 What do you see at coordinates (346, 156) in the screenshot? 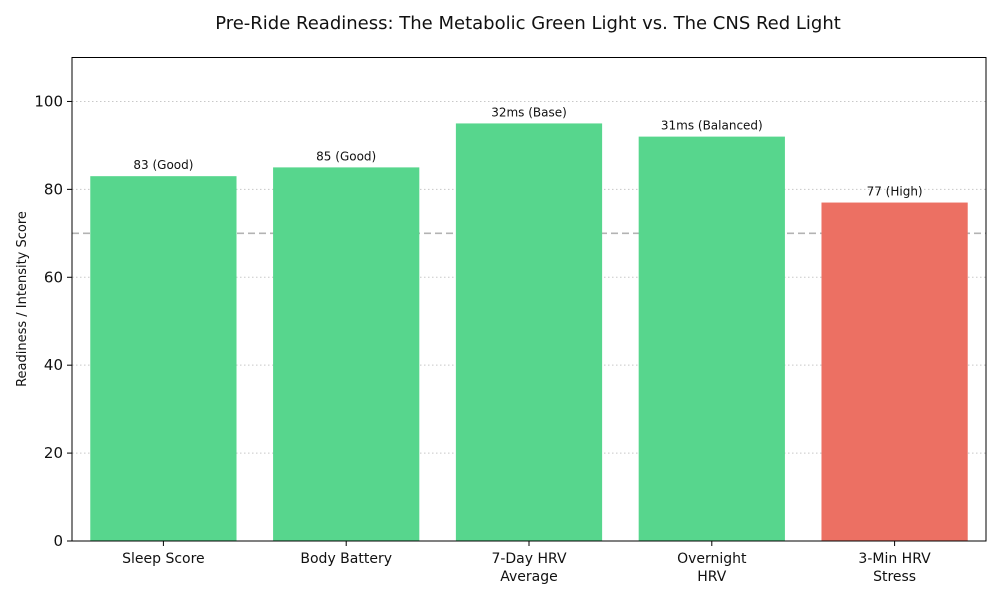
I see `bar-data-label: 85 (Good)` at bounding box center [346, 156].